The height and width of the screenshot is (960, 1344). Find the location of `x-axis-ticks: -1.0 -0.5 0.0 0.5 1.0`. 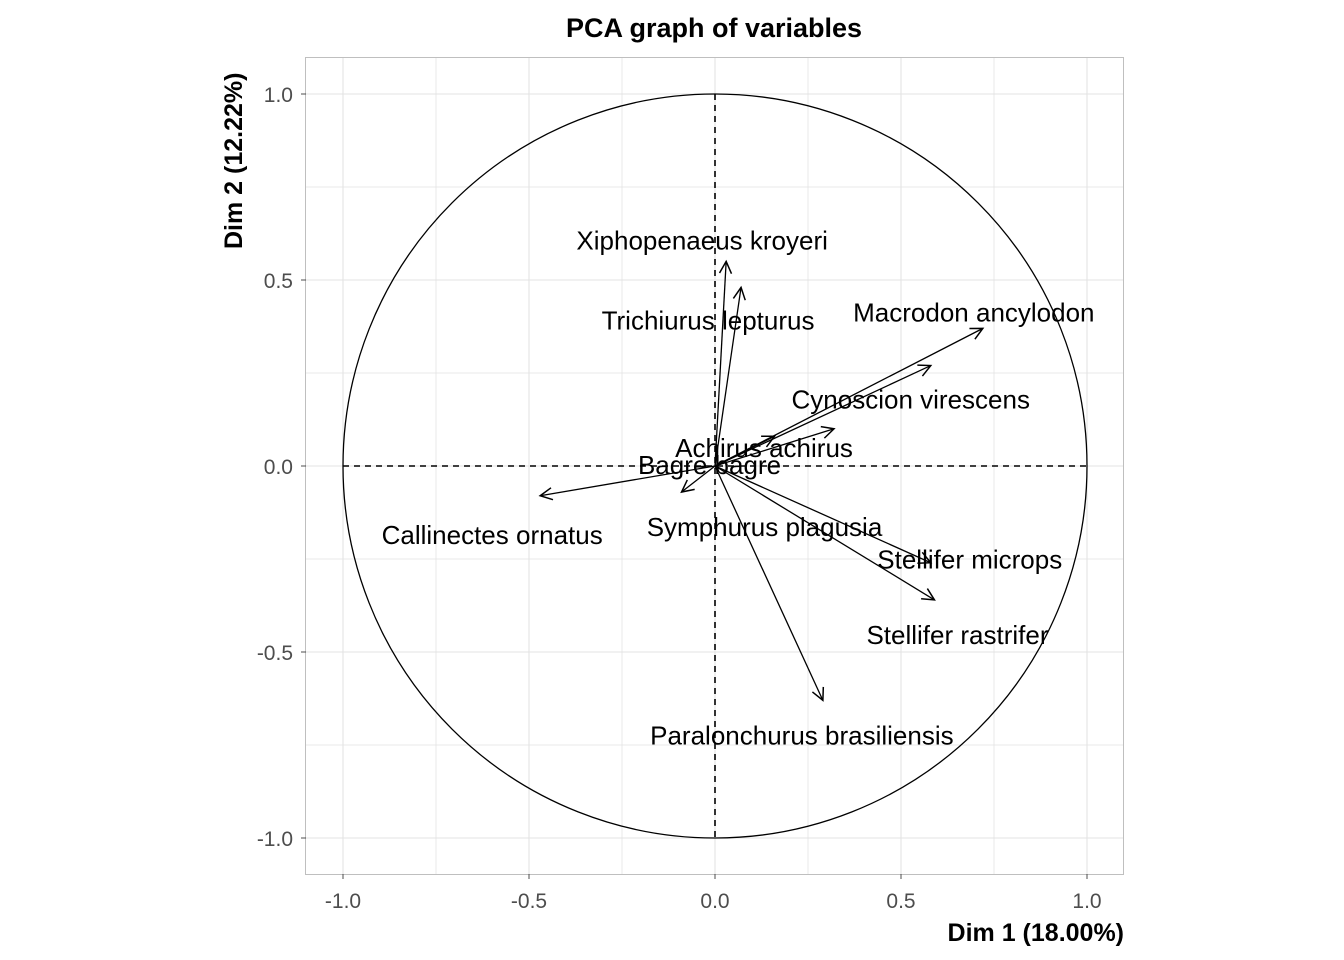

x-axis-ticks: -1.0 -0.5 0.0 0.5 1.0 is located at coordinates (713, 893).